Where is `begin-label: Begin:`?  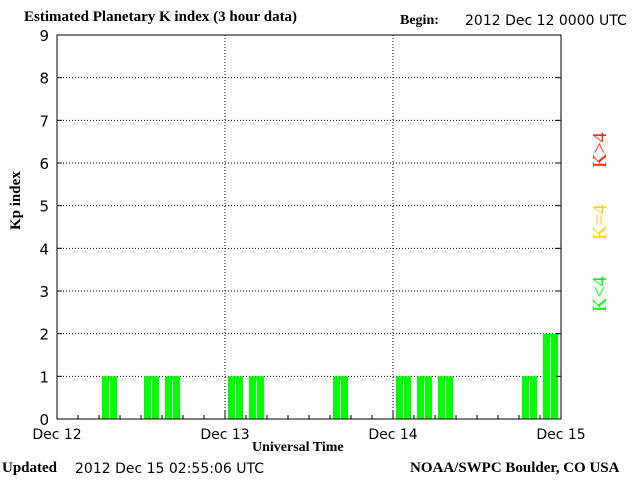
begin-label: Begin: is located at coordinates (419, 20).